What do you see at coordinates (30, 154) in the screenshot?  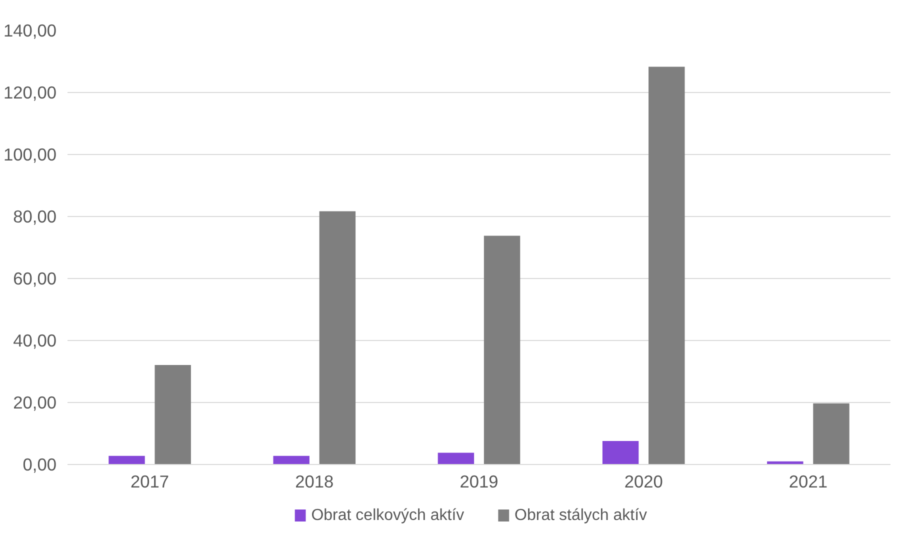 I see `y-tick-label: 100,00` at bounding box center [30, 154].